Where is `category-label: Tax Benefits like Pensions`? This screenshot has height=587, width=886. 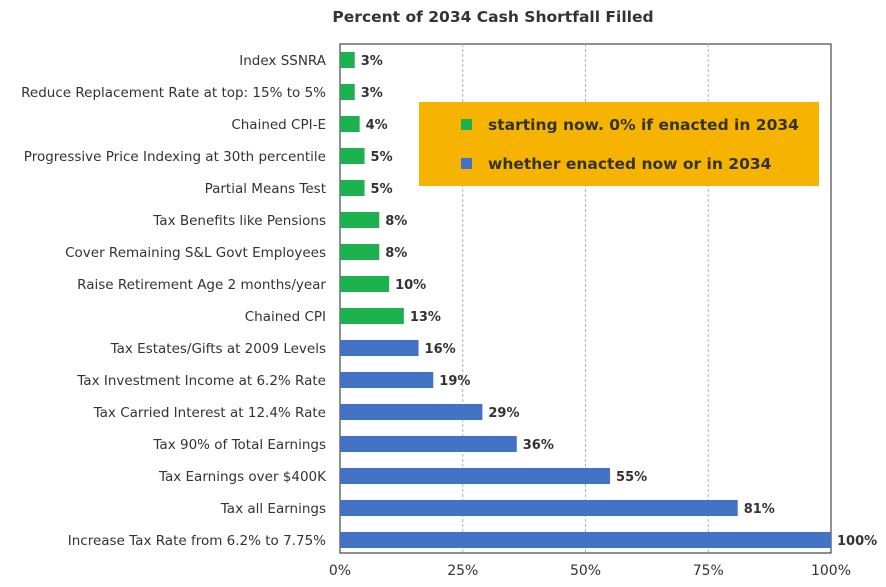
category-label: Tax Benefits like Pensions is located at coordinates (239, 221).